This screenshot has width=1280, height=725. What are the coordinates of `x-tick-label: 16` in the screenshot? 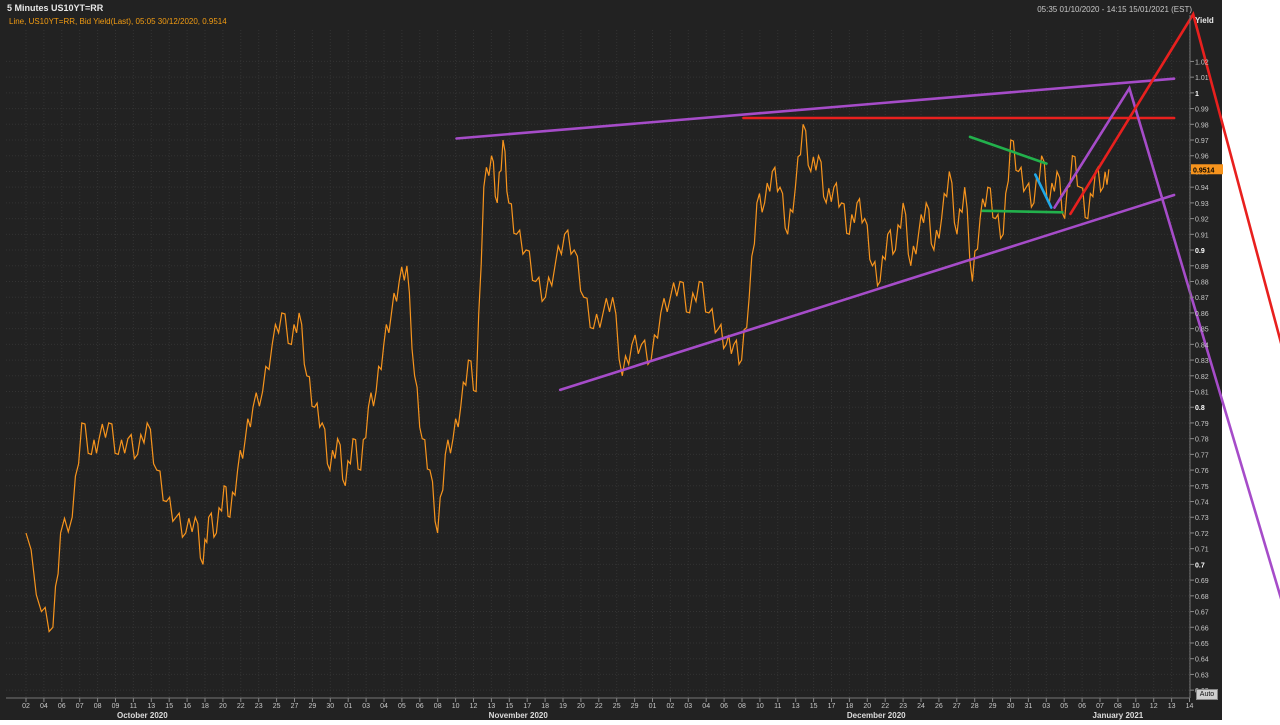 It's located at (187, 706).